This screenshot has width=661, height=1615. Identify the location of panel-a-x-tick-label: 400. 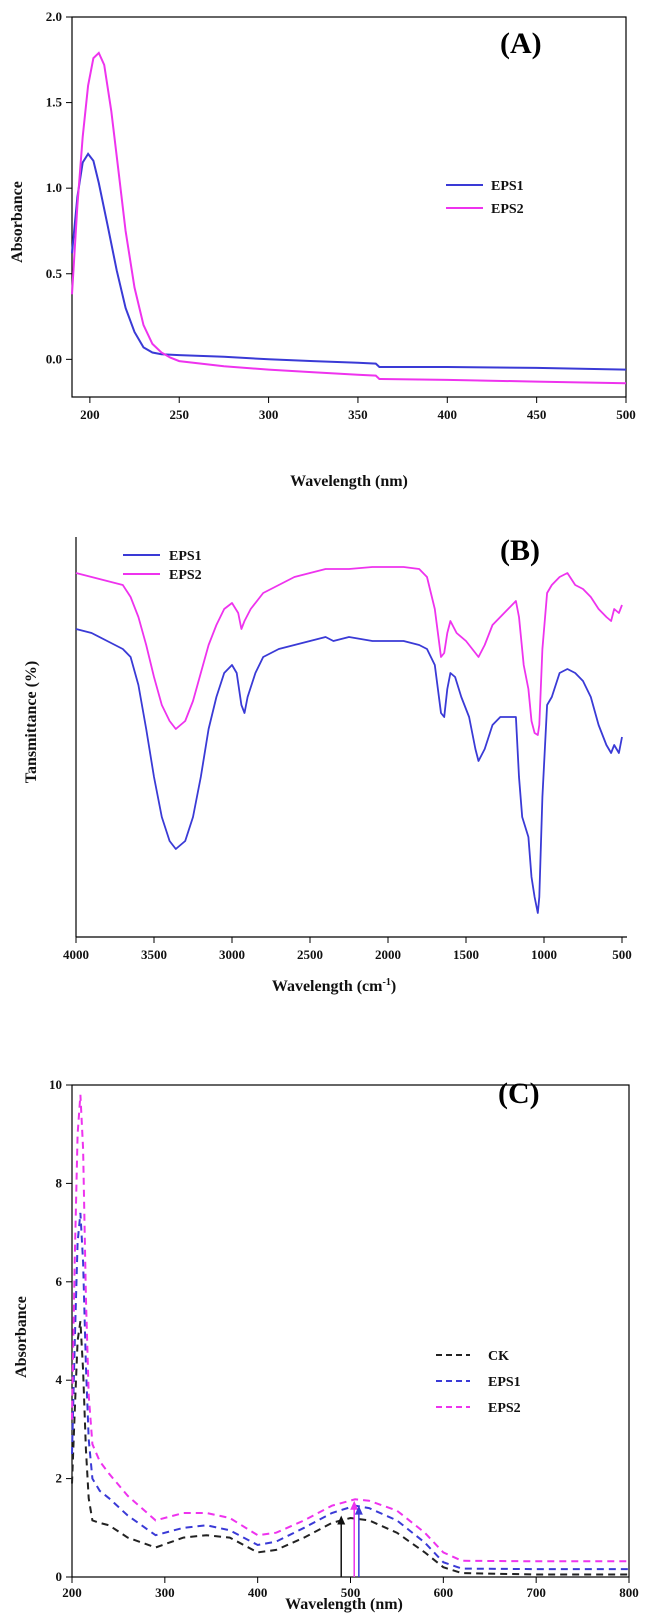
(448, 414).